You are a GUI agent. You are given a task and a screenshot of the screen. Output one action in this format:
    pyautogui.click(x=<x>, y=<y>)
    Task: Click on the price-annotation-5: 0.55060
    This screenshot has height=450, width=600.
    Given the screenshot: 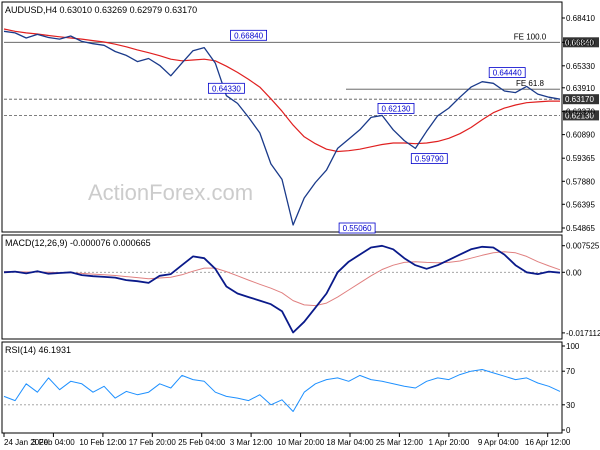 What is the action you would take?
    pyautogui.click(x=357, y=228)
    